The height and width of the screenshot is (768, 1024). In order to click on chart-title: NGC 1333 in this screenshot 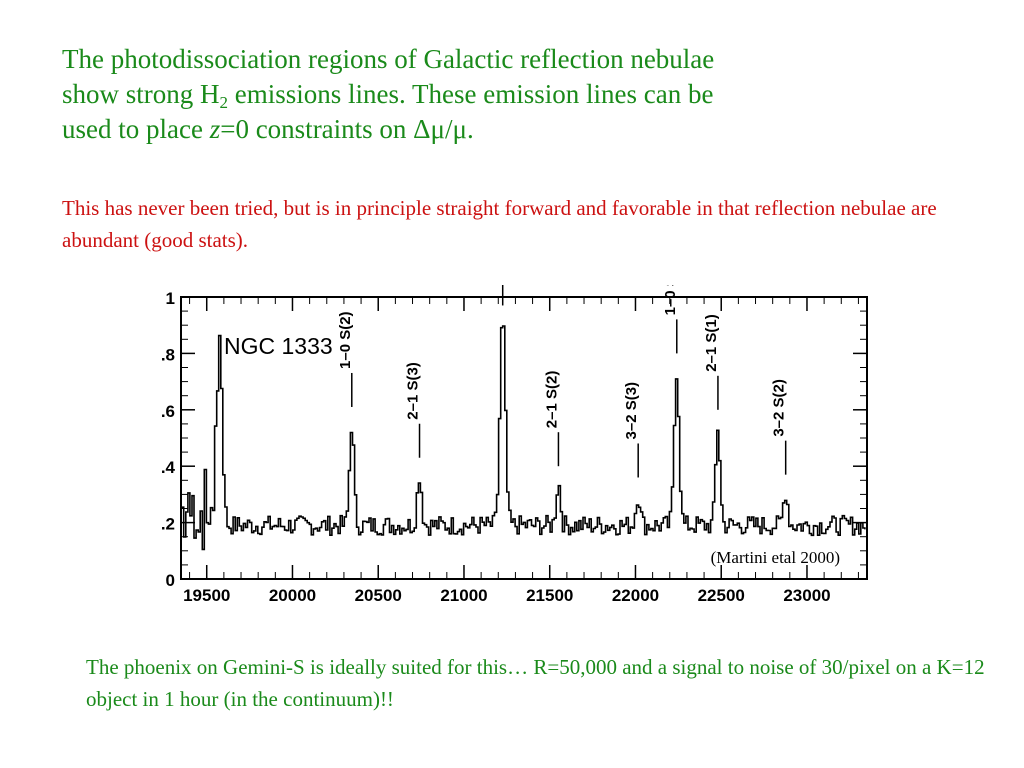, I will do `click(278, 346)`.